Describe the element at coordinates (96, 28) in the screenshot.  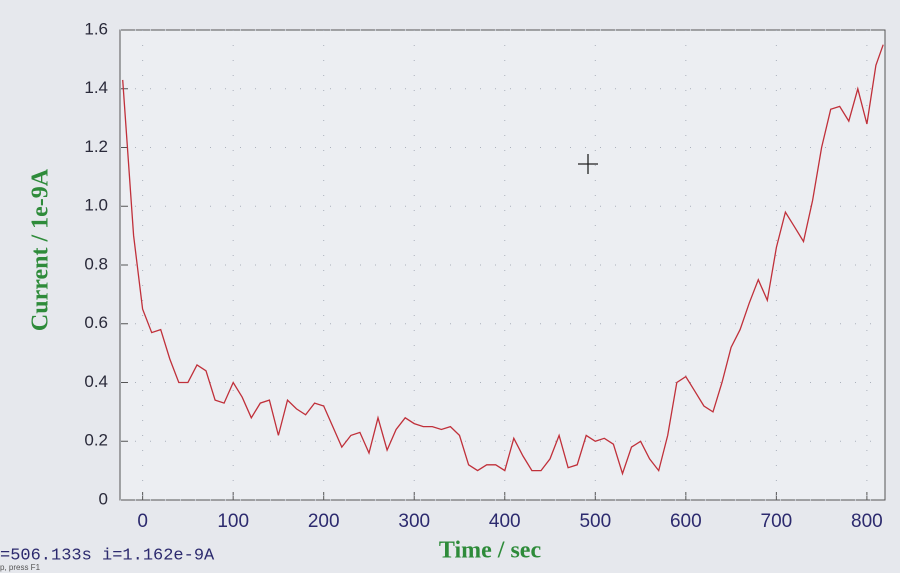
I see `y-tick-label: 1.6` at that location.